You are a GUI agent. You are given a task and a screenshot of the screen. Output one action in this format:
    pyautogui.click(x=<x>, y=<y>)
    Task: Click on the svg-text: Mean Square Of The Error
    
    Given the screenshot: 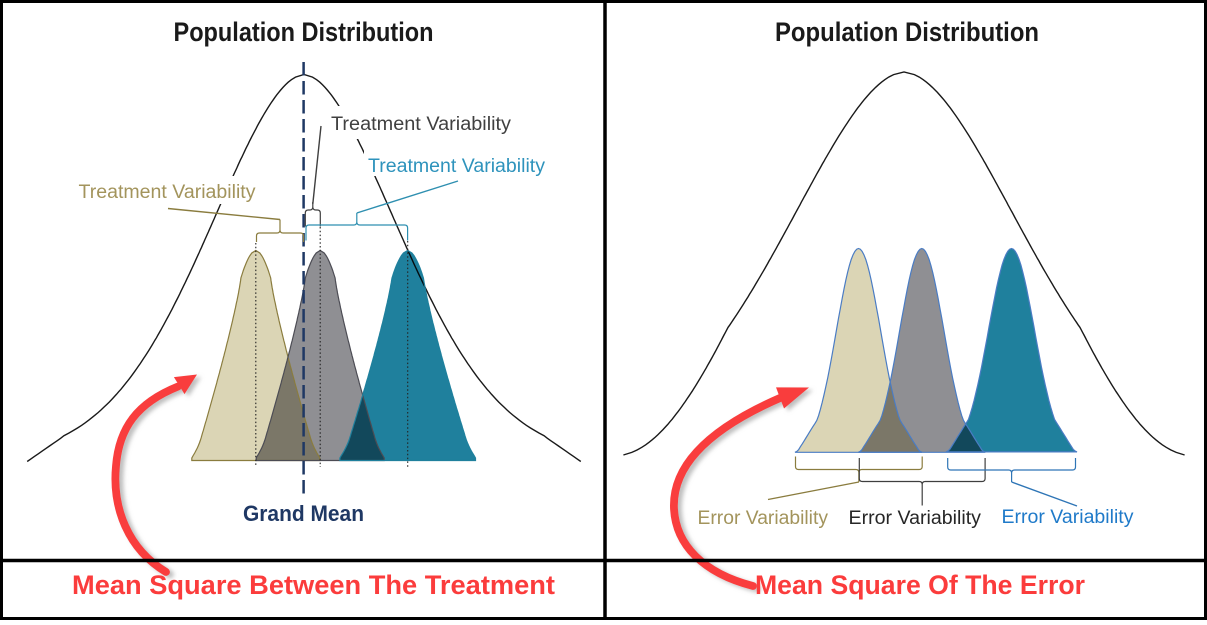 What is the action you would take?
    pyautogui.click(x=920, y=585)
    